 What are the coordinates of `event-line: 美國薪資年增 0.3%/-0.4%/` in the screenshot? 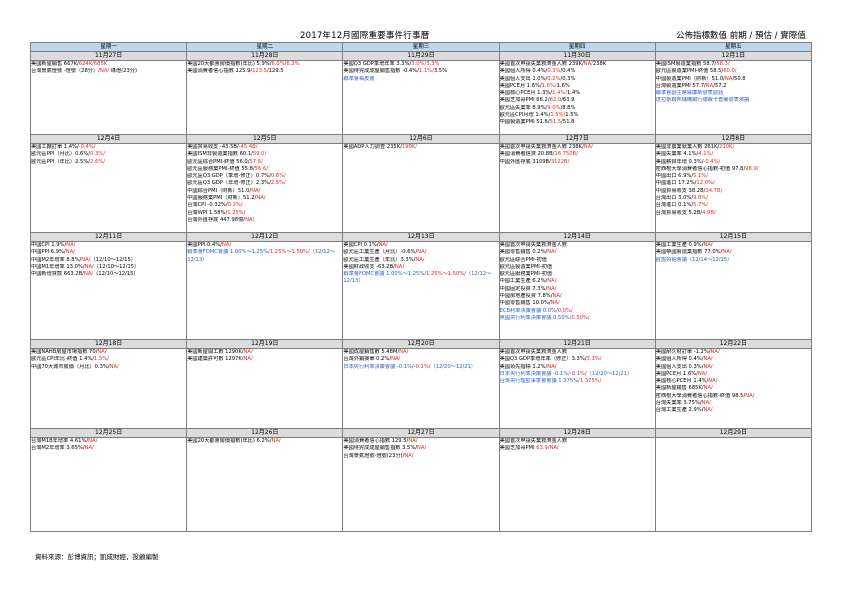 It's located at (732, 162).